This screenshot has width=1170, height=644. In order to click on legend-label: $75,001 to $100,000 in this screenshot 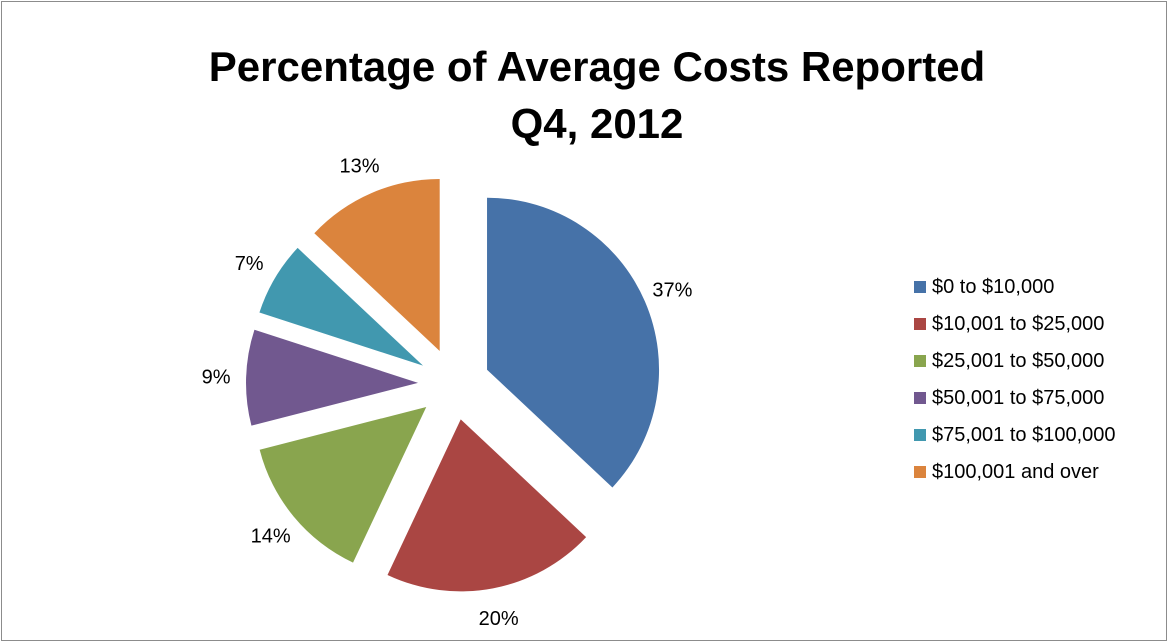, I will do `click(1024, 435)`.